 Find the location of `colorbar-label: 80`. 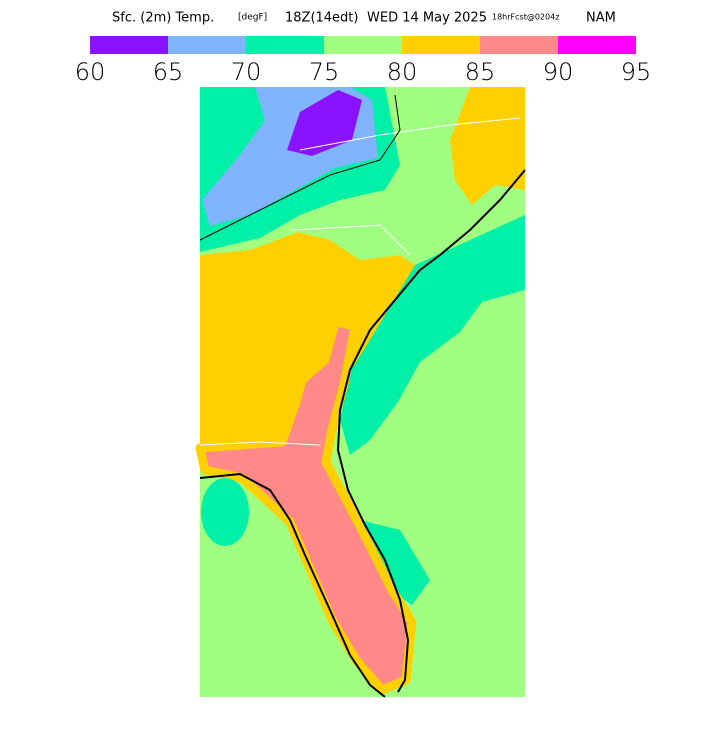

colorbar-label: 80 is located at coordinates (402, 72).